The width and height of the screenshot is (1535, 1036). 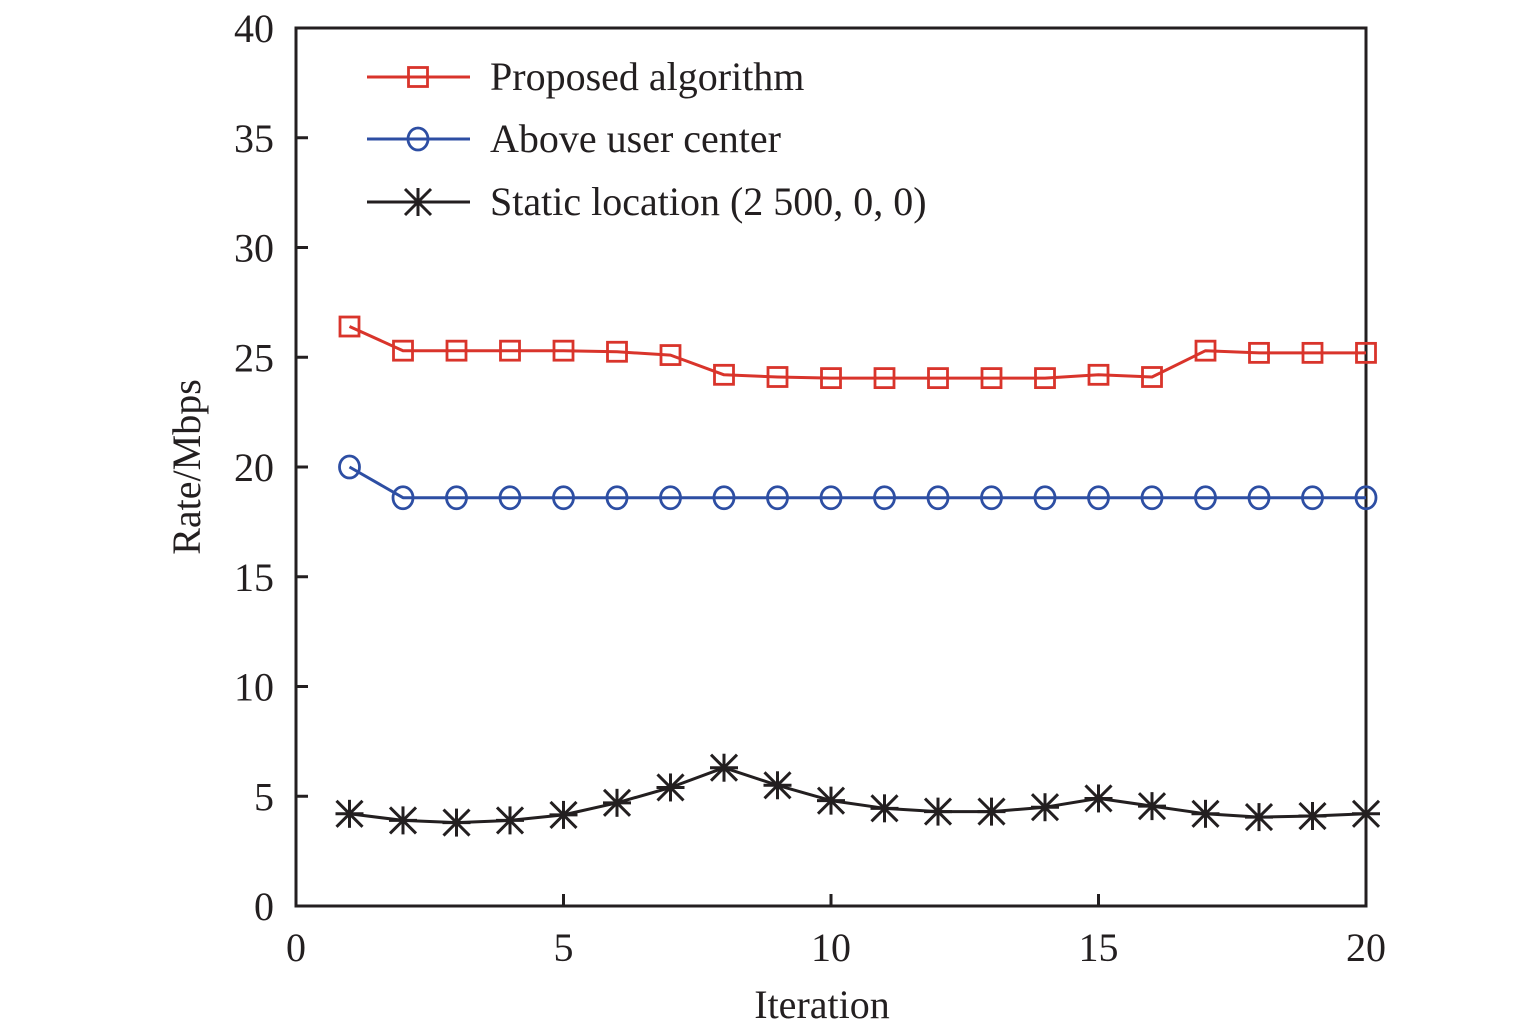 What do you see at coordinates (254, 138) in the screenshot?
I see `y-tick-label: 35` at bounding box center [254, 138].